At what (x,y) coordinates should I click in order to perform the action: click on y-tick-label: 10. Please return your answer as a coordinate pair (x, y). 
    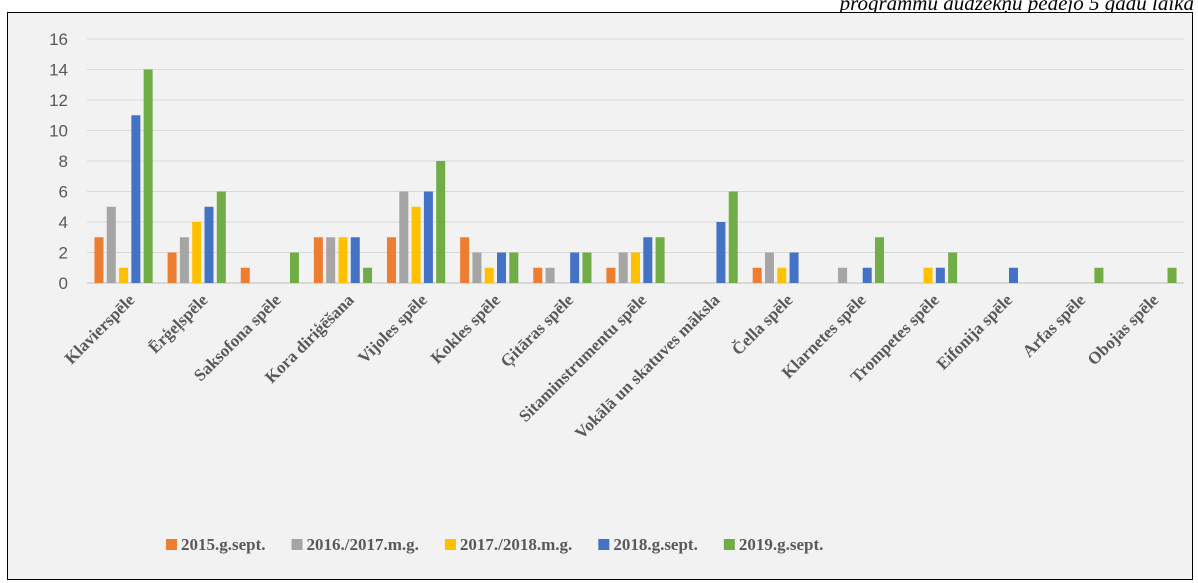
    Looking at the image, I should click on (58, 131).